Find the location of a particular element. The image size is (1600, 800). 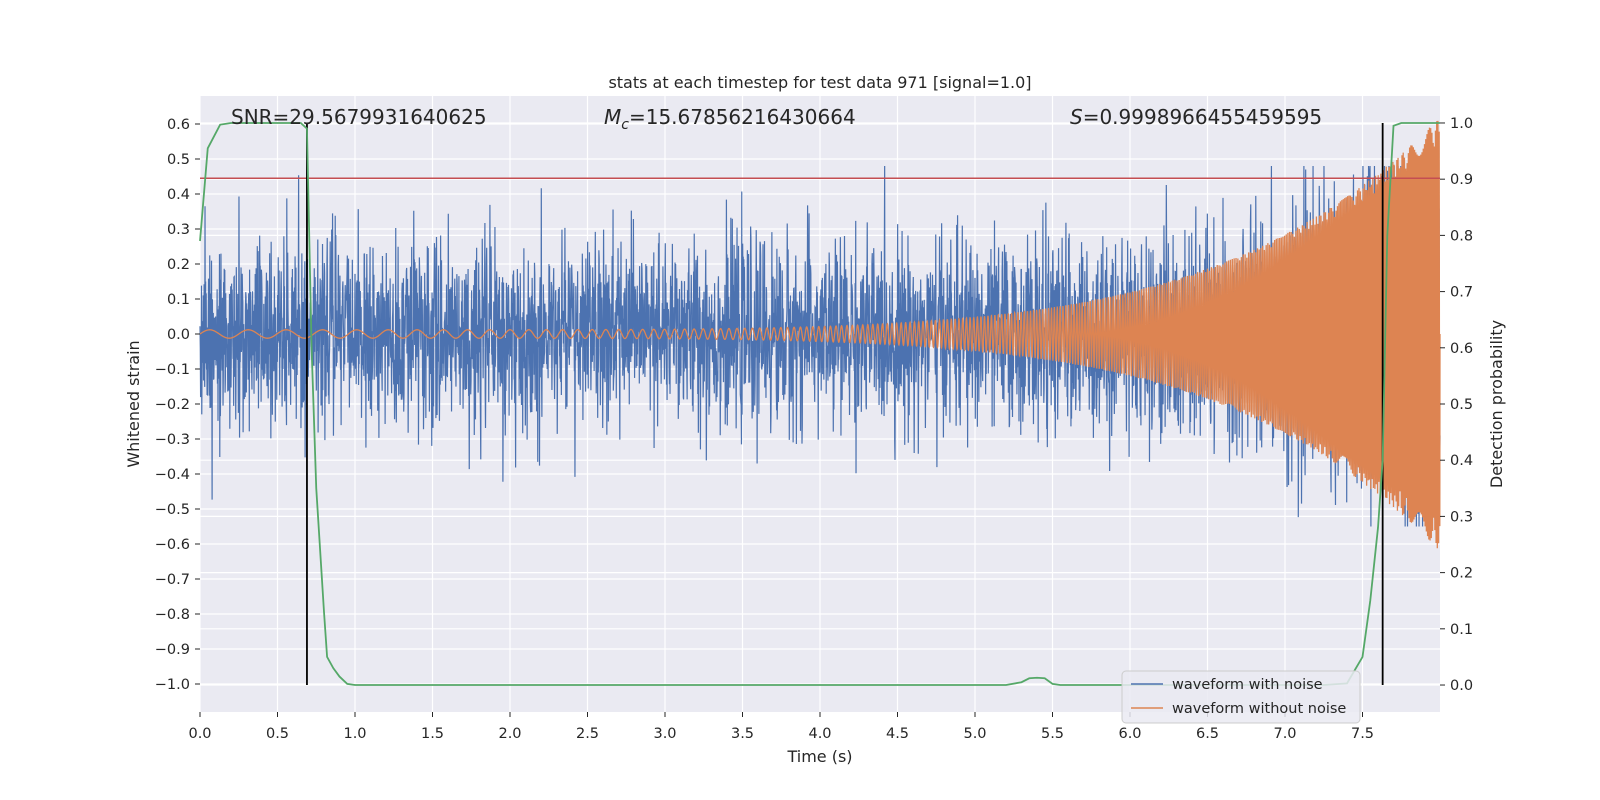

s-value: =0.9998966455459595 is located at coordinates (1202, 117).